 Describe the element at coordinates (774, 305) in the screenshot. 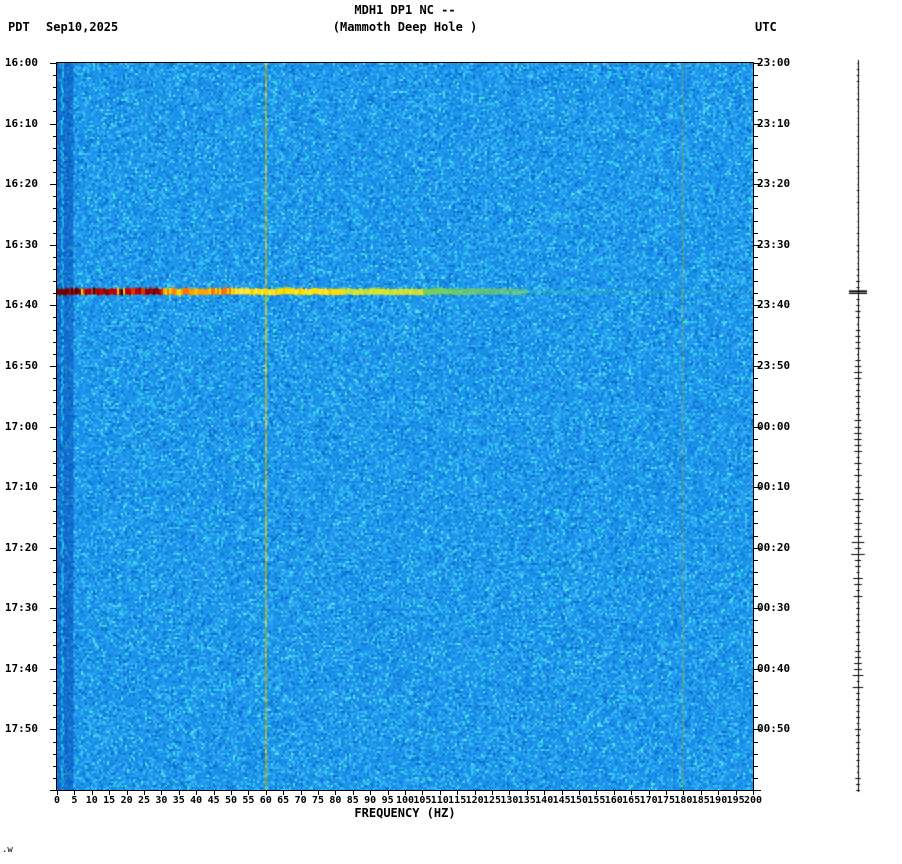

I see `y-axis-right-label: 23:40` at that location.